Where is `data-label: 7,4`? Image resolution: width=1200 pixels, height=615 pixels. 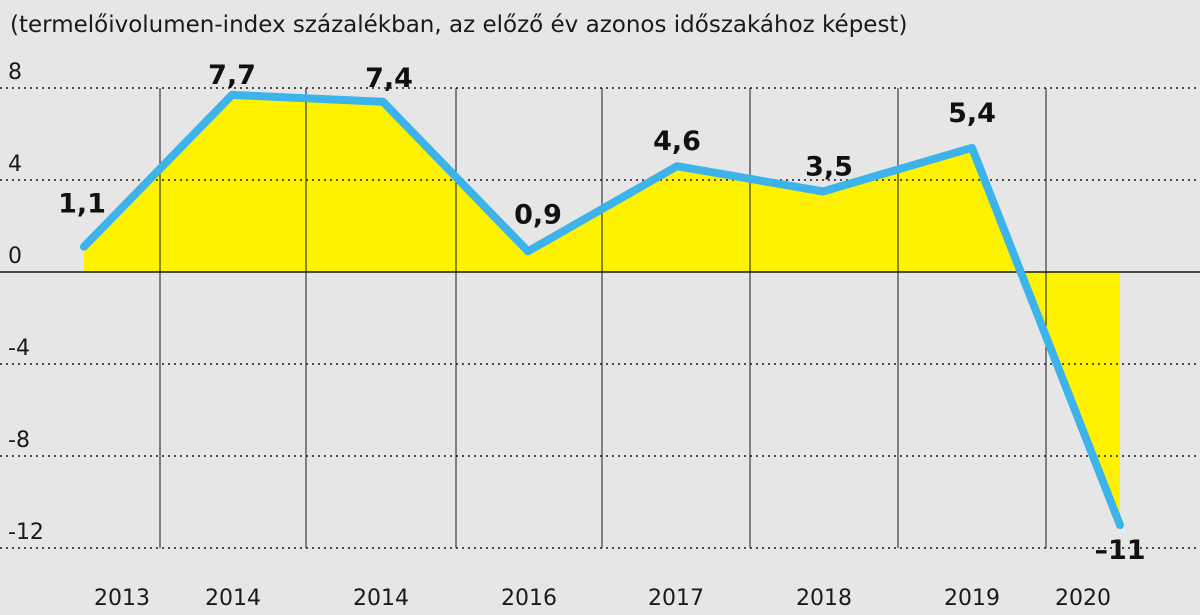 data-label: 7,4 is located at coordinates (389, 78).